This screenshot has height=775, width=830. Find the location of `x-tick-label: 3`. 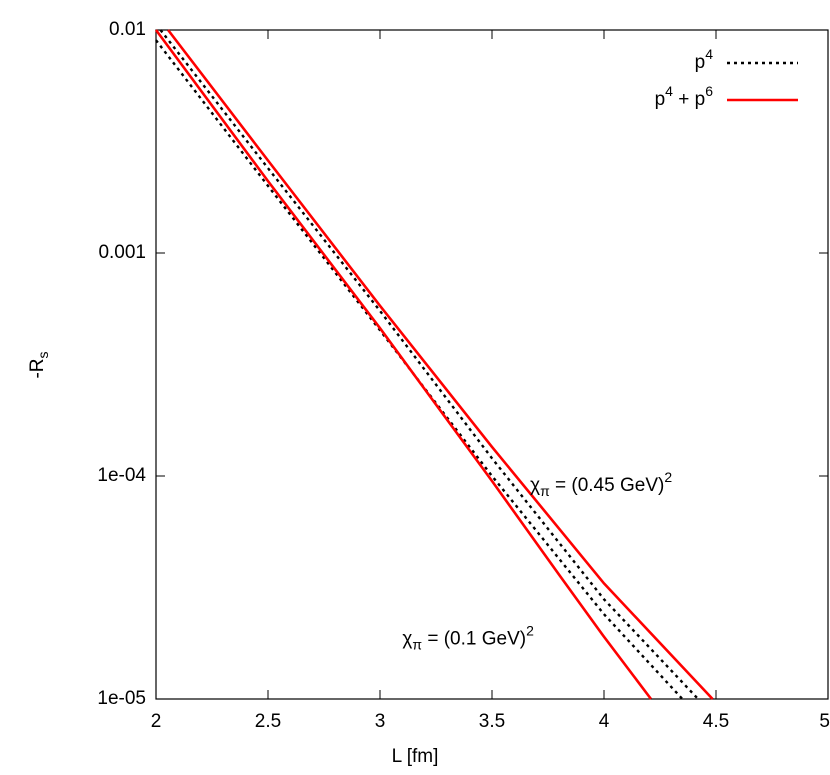

x-tick-label: 3 is located at coordinates (380, 721).